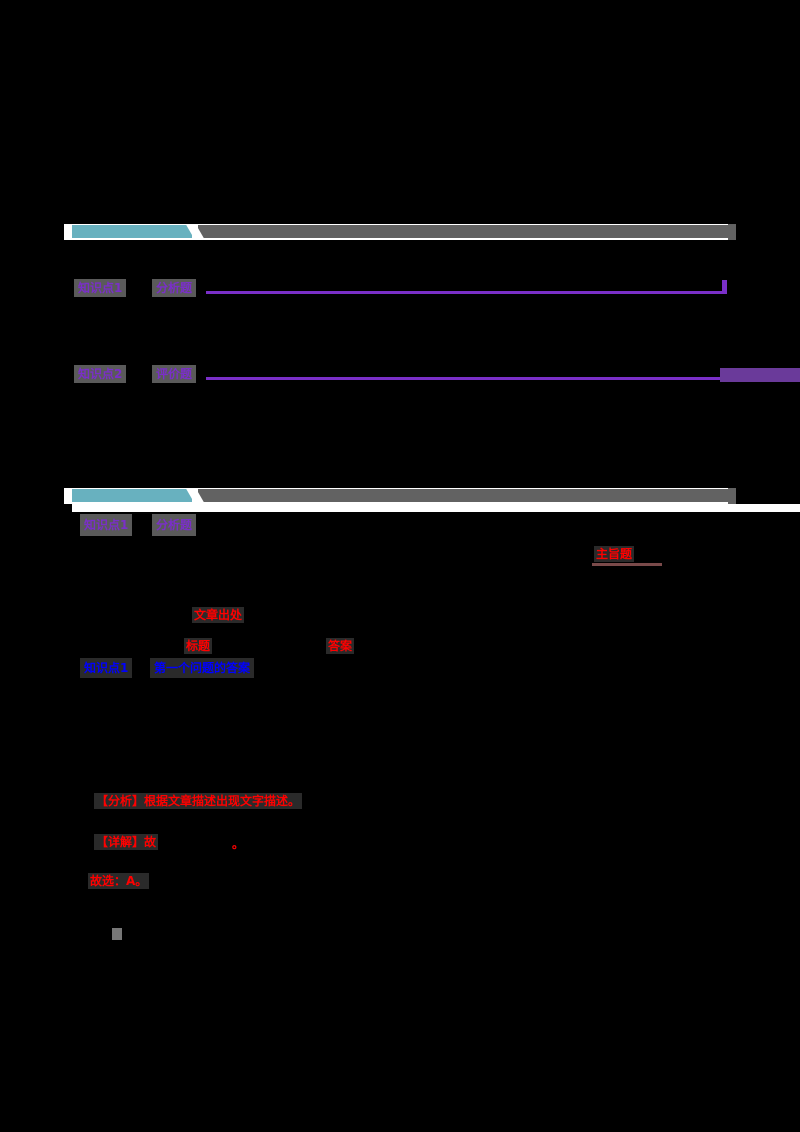 Image resolution: width=800 pixels, height=1132 pixels. Describe the element at coordinates (100, 288) in the screenshot. I see `row1-label: 知识点1` at that location.